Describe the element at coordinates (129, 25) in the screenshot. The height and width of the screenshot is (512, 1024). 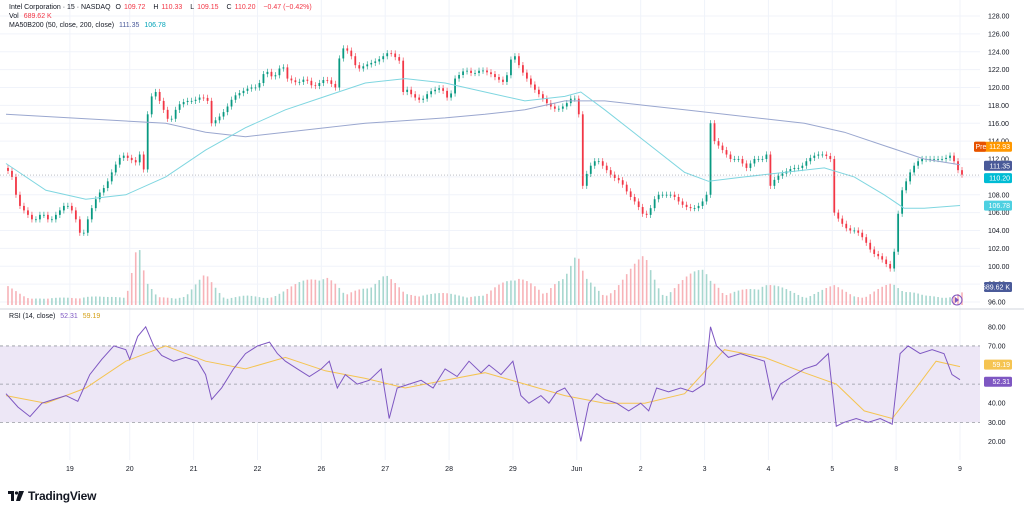
I see `ma200-value: 111.35` at that location.